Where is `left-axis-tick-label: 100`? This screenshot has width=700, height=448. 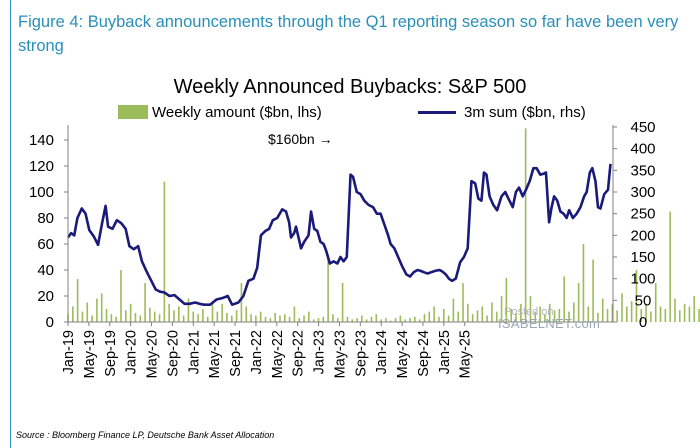
left-axis-tick-label: 100 is located at coordinates (41, 192).